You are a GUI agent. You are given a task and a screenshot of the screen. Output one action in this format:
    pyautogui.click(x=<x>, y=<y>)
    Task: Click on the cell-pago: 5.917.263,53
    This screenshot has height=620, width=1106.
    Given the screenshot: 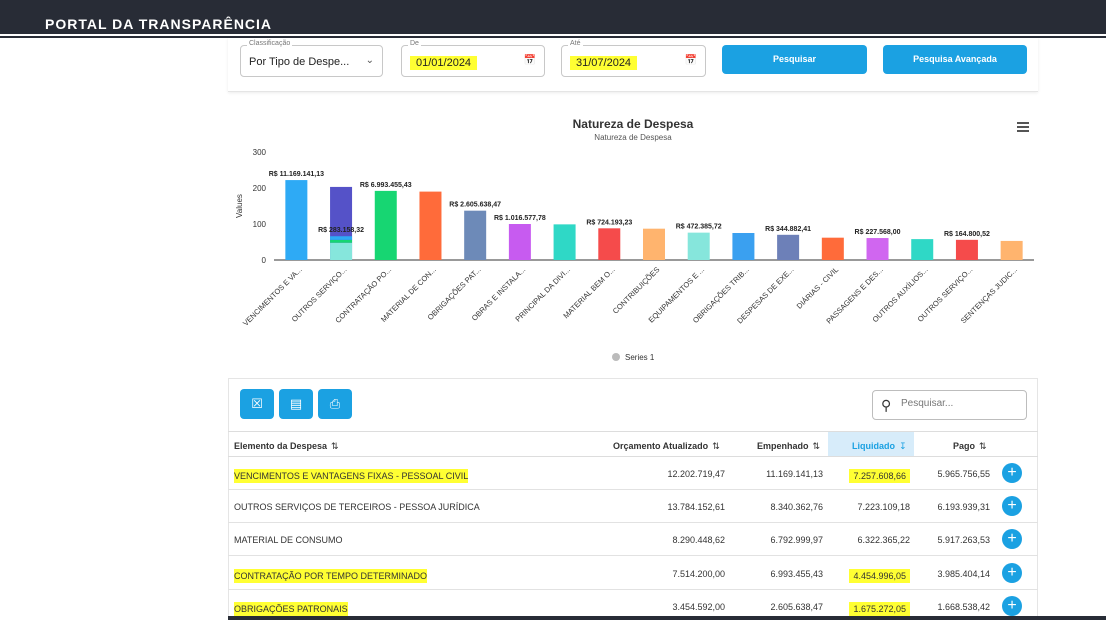 What is the action you would take?
    pyautogui.click(x=963, y=540)
    